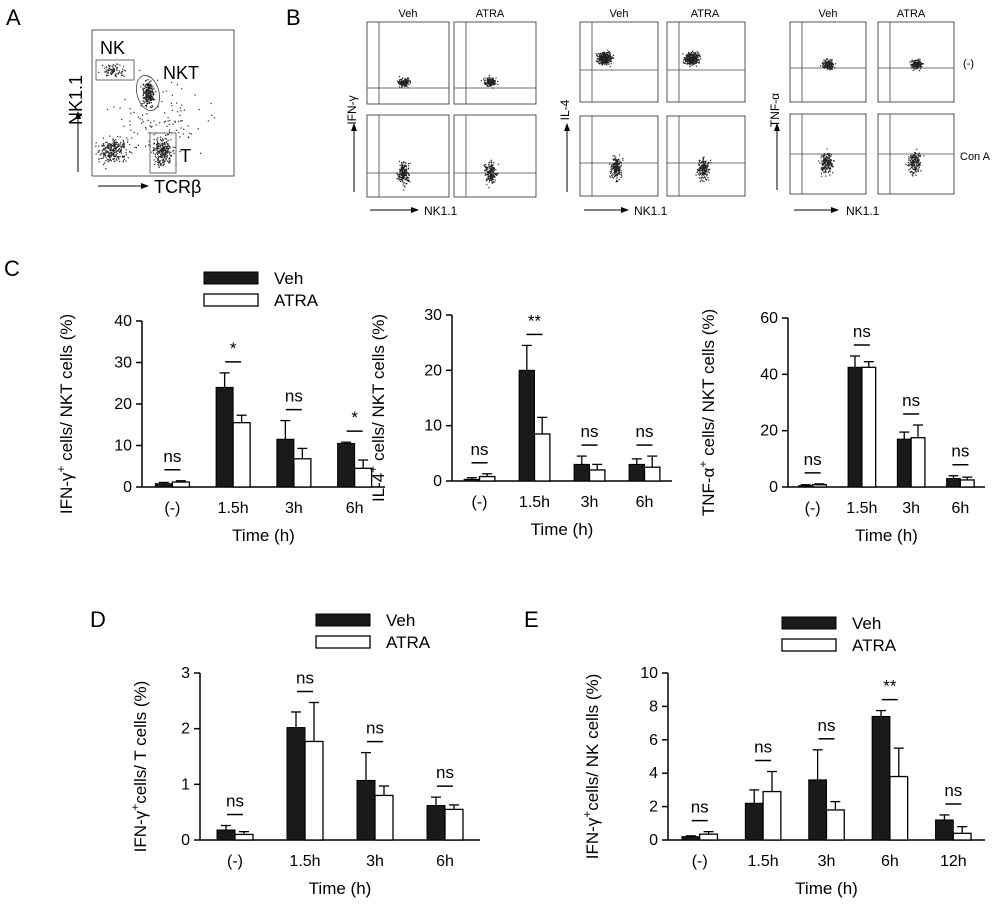 The width and height of the screenshot is (1003, 917). What do you see at coordinates (911, 400) in the screenshot?
I see `significance-label: ns` at bounding box center [911, 400].